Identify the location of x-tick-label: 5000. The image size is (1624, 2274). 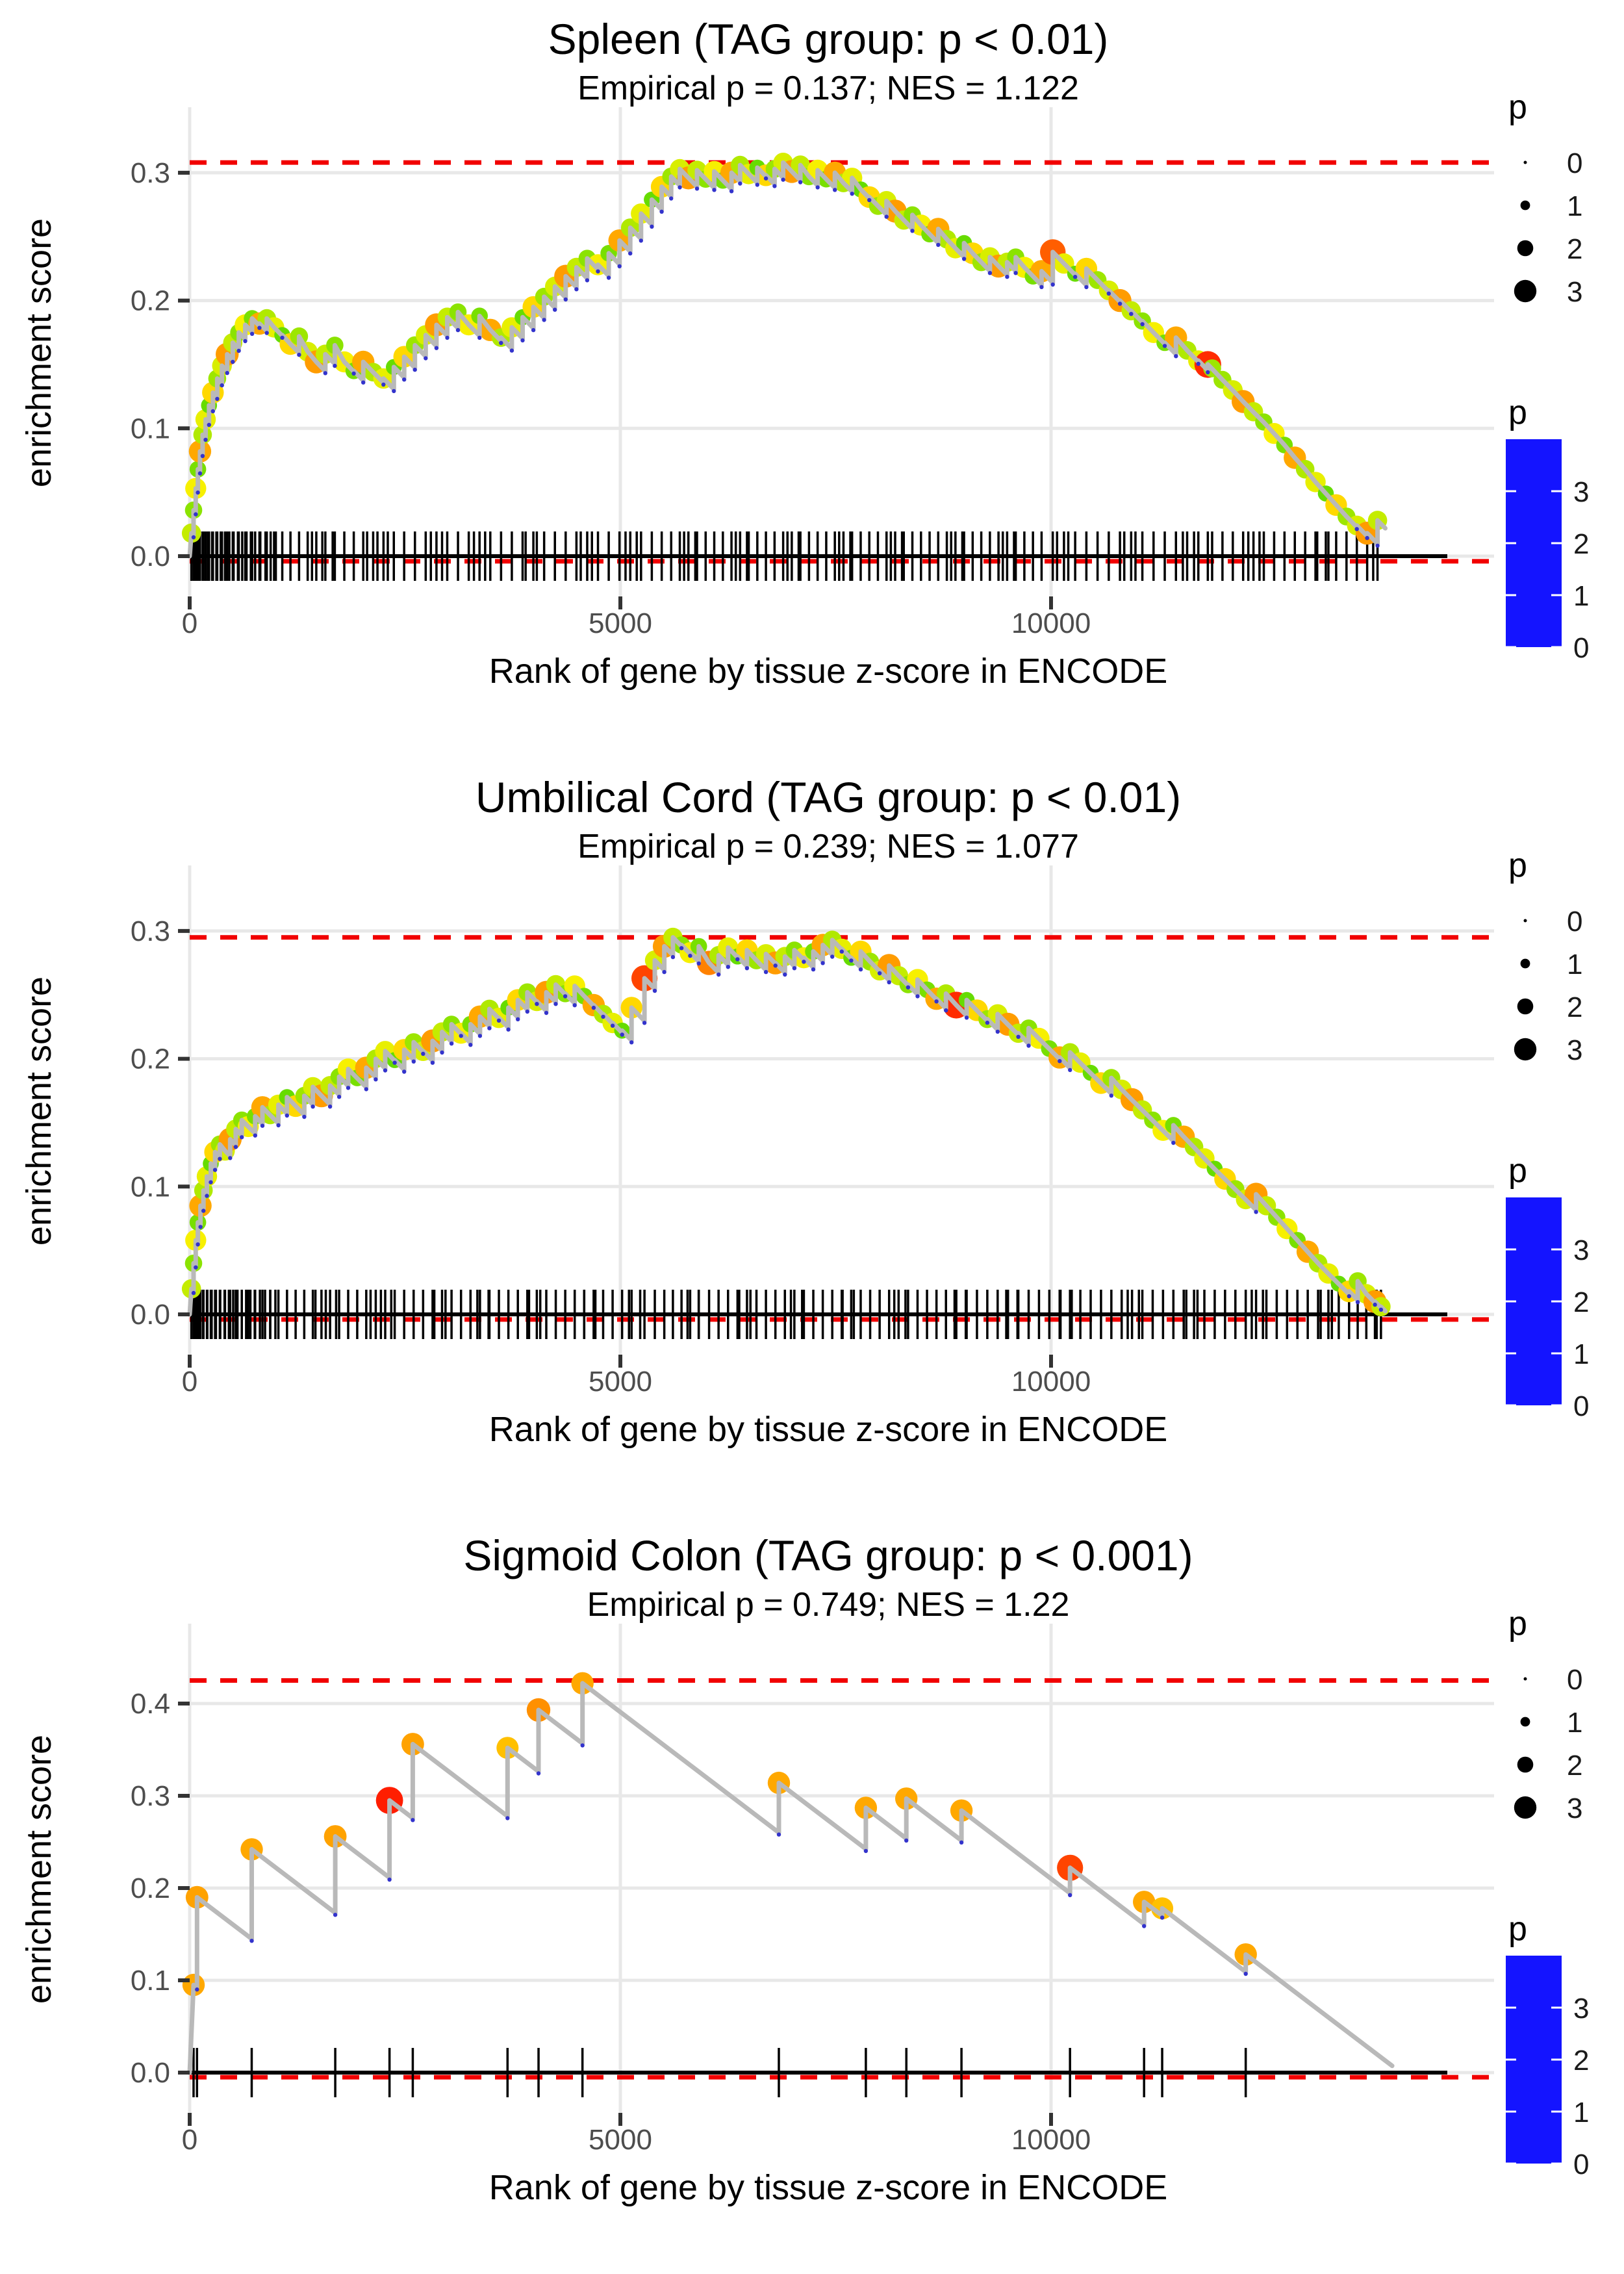
(620, 623).